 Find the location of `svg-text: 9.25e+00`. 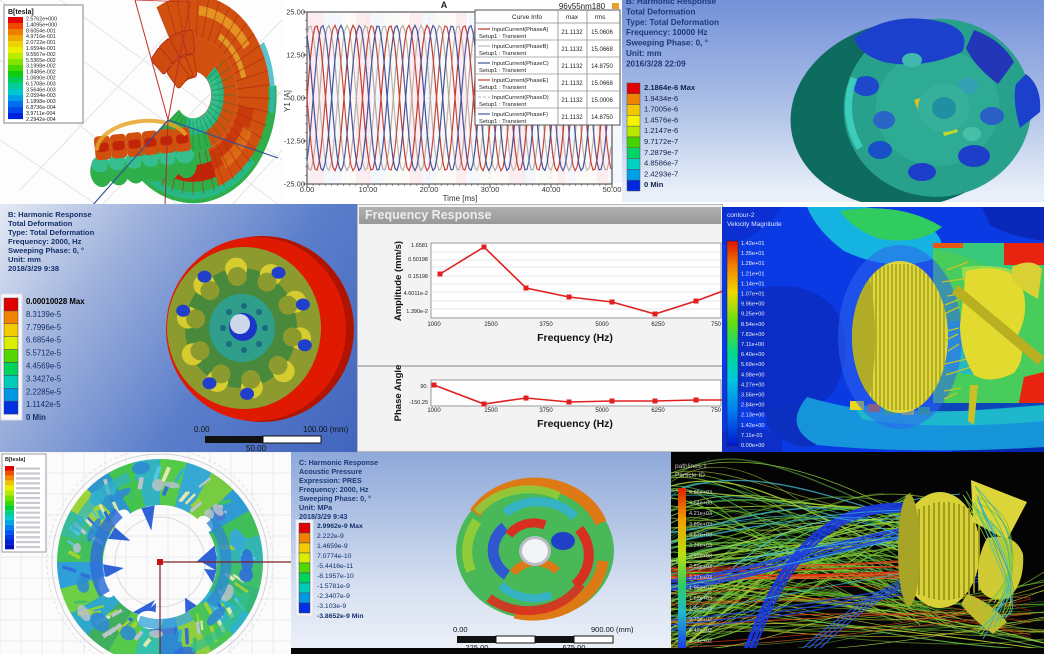

svg-text: 9.25e+00 is located at coordinates (753, 315).